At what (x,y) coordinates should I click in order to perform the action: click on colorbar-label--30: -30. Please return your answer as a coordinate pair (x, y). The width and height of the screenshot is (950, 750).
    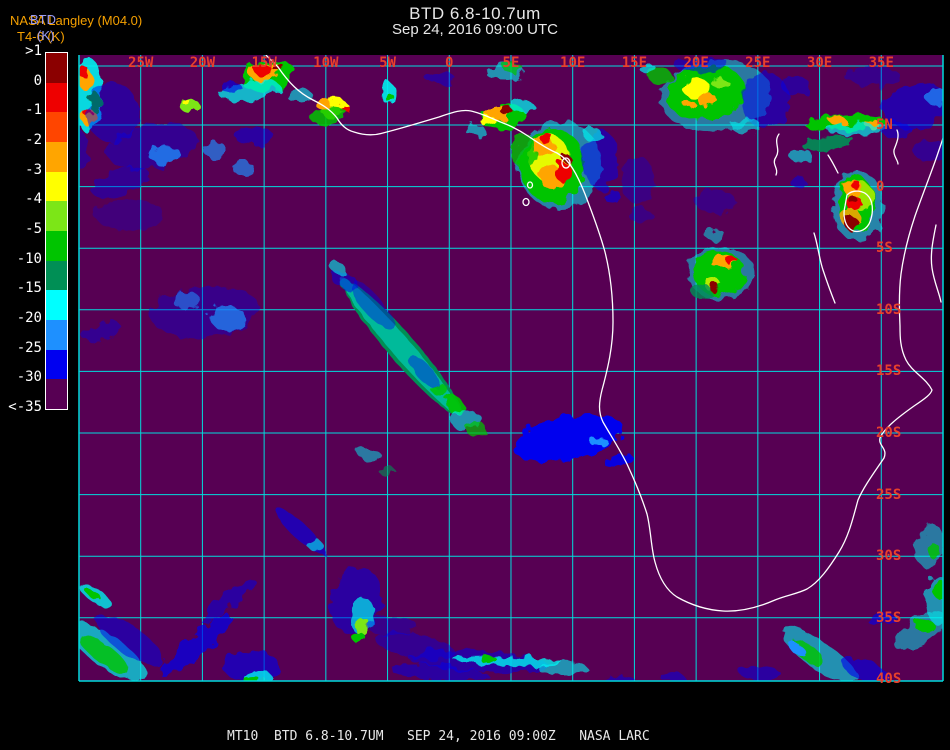
    Looking at the image, I should click on (29, 377).